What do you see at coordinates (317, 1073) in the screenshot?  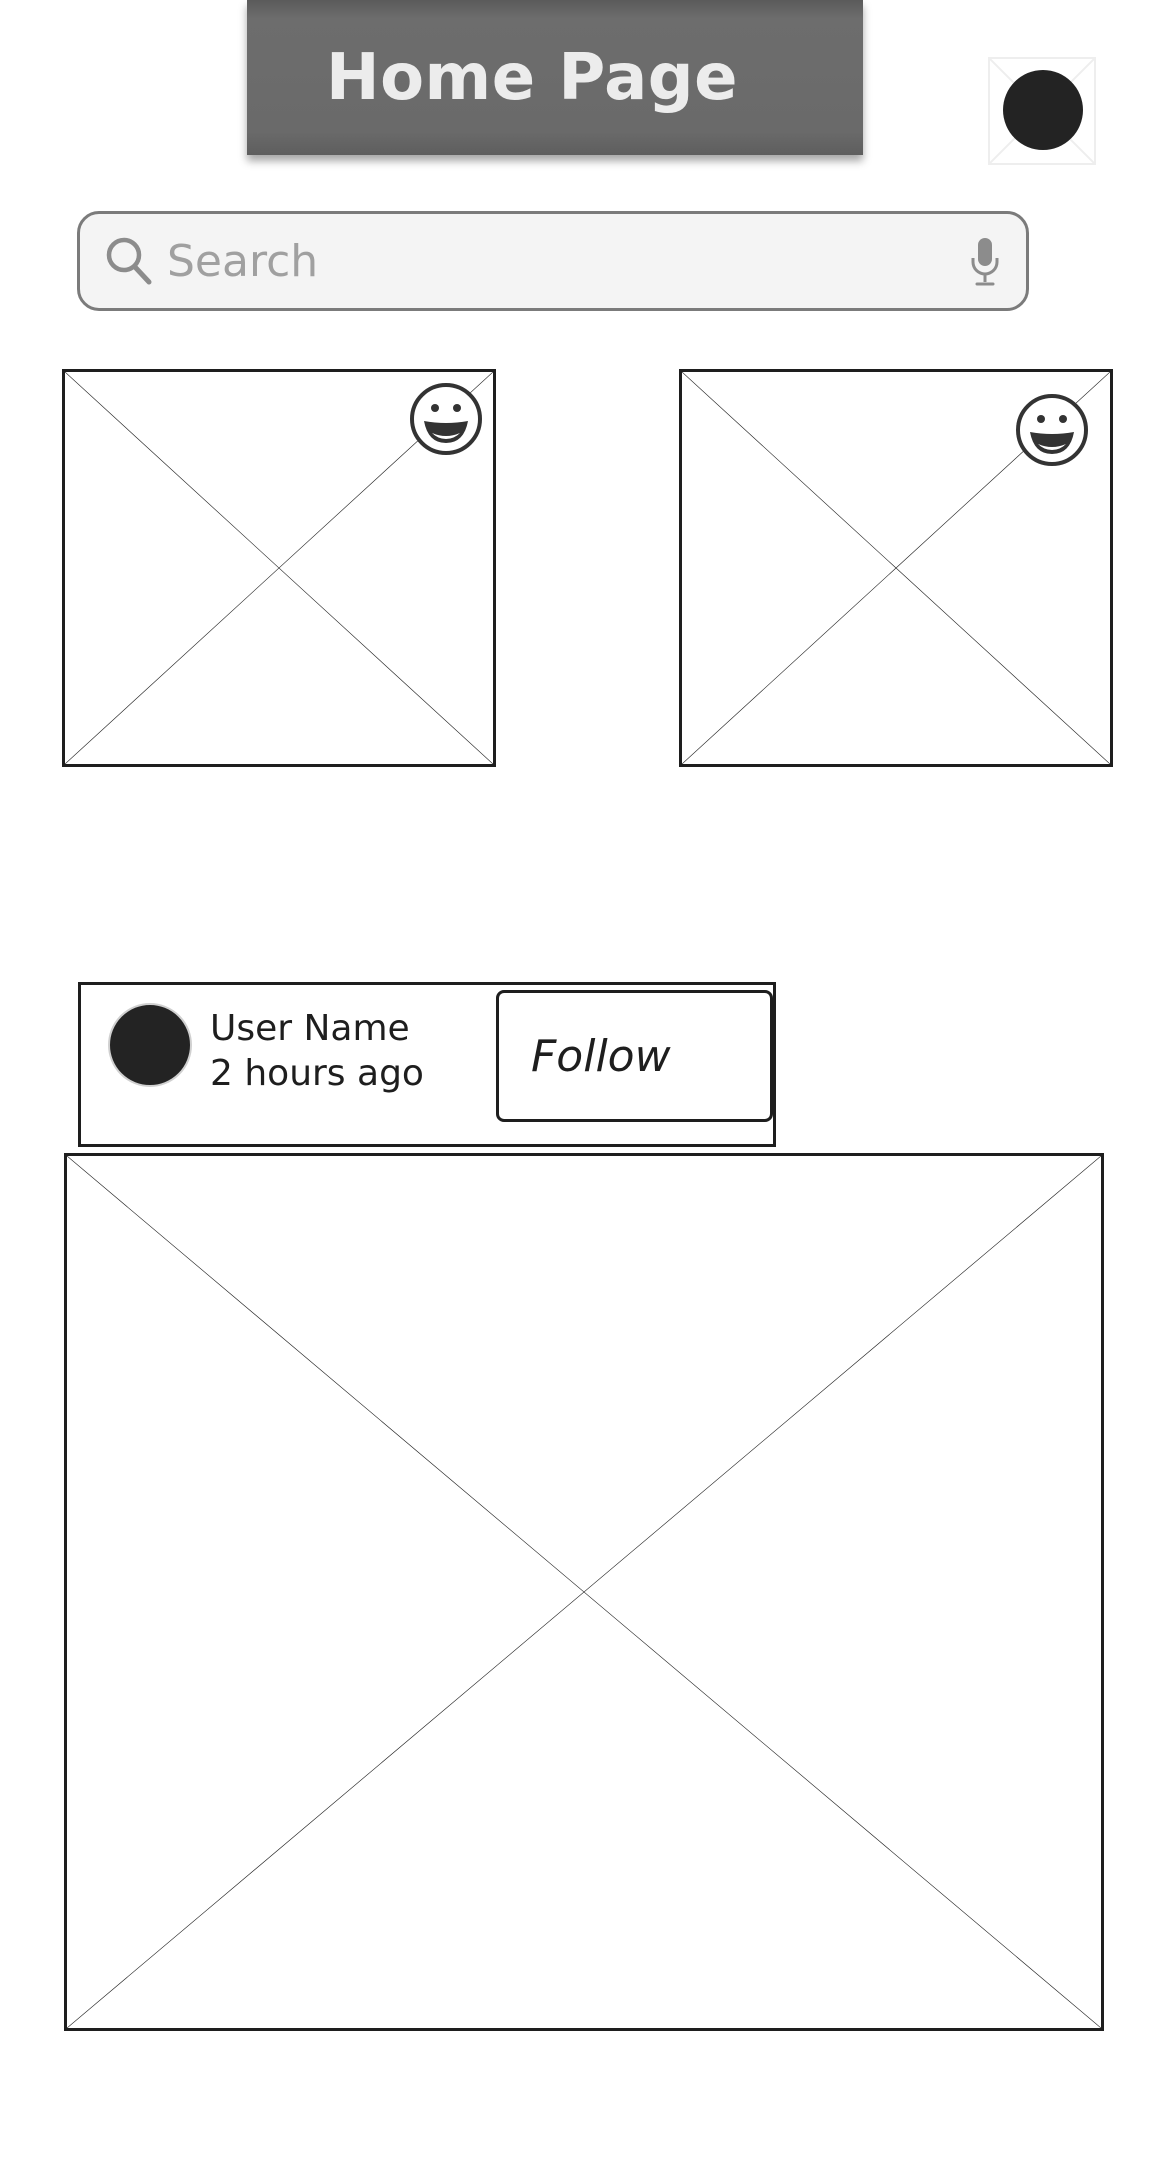 I see `post-timestamp: 2 hours ago` at bounding box center [317, 1073].